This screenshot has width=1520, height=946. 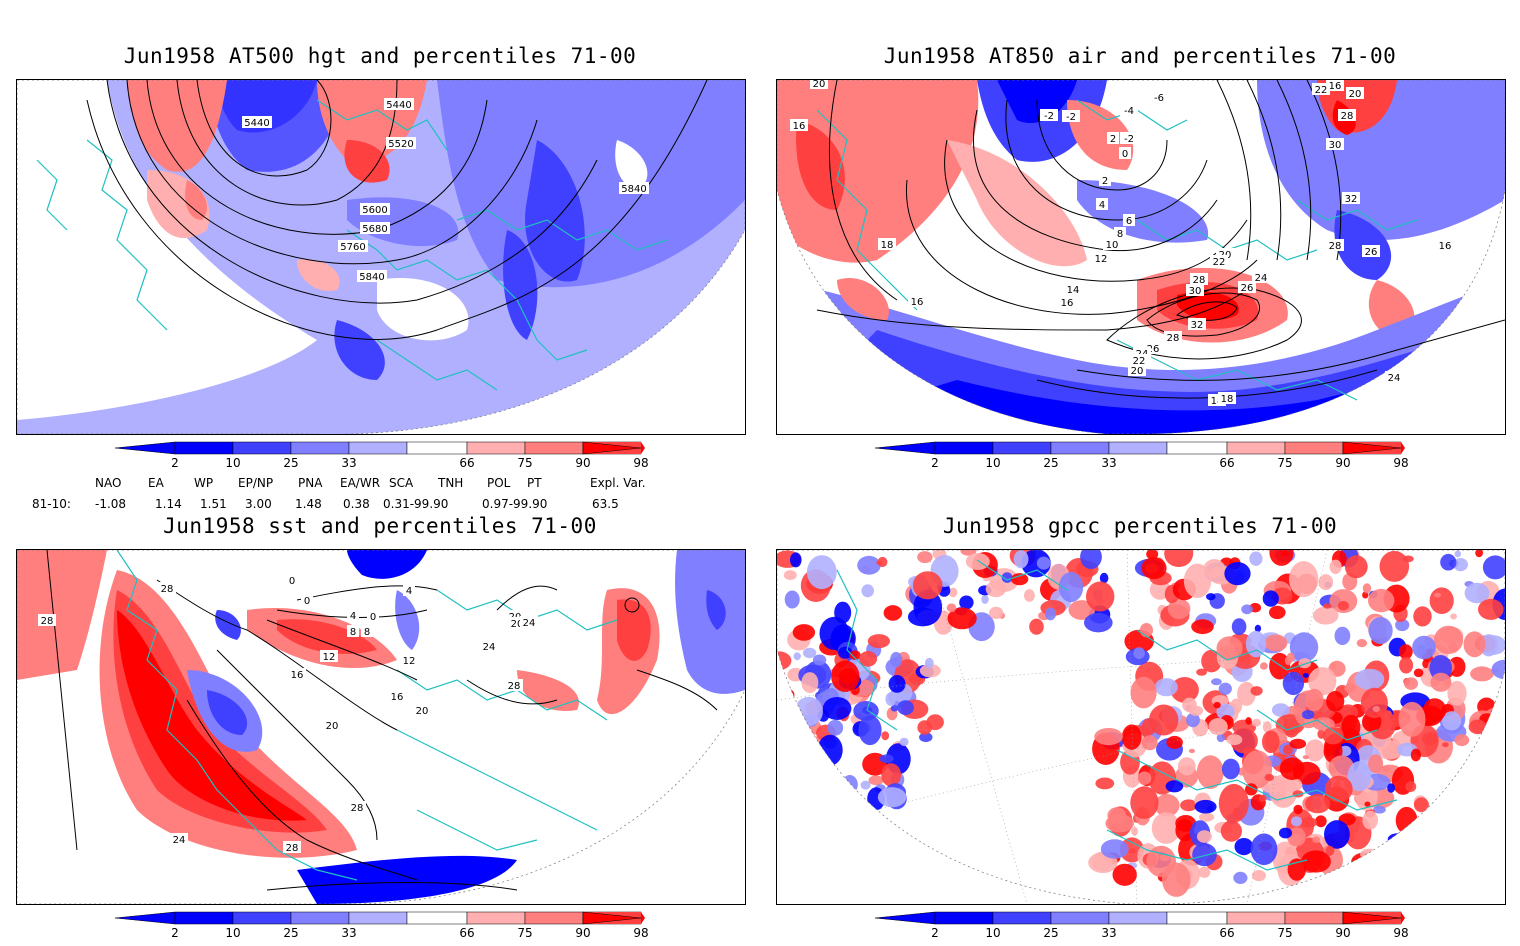 What do you see at coordinates (1142, 928) in the screenshot?
I see `colorbar-gpcc: 2 10 25 33 66 75 90 98` at bounding box center [1142, 928].